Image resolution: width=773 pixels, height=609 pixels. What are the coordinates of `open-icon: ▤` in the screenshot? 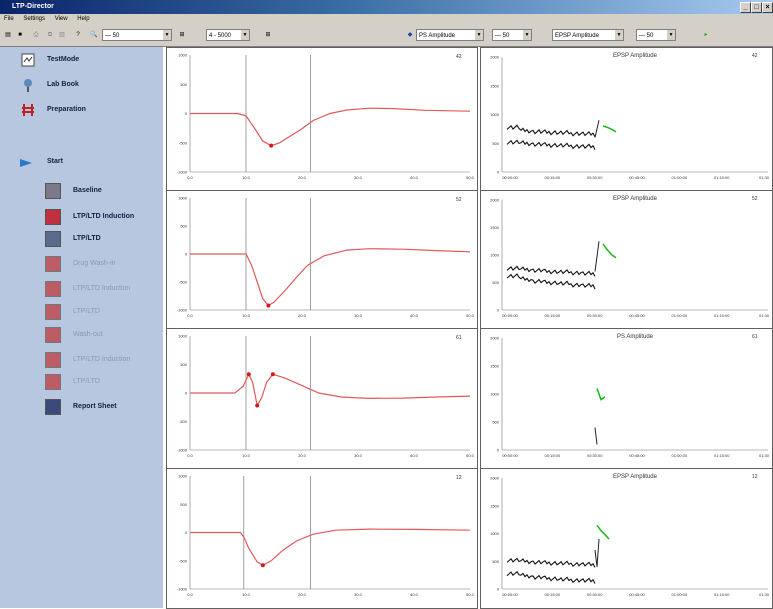 It's located at (8, 35).